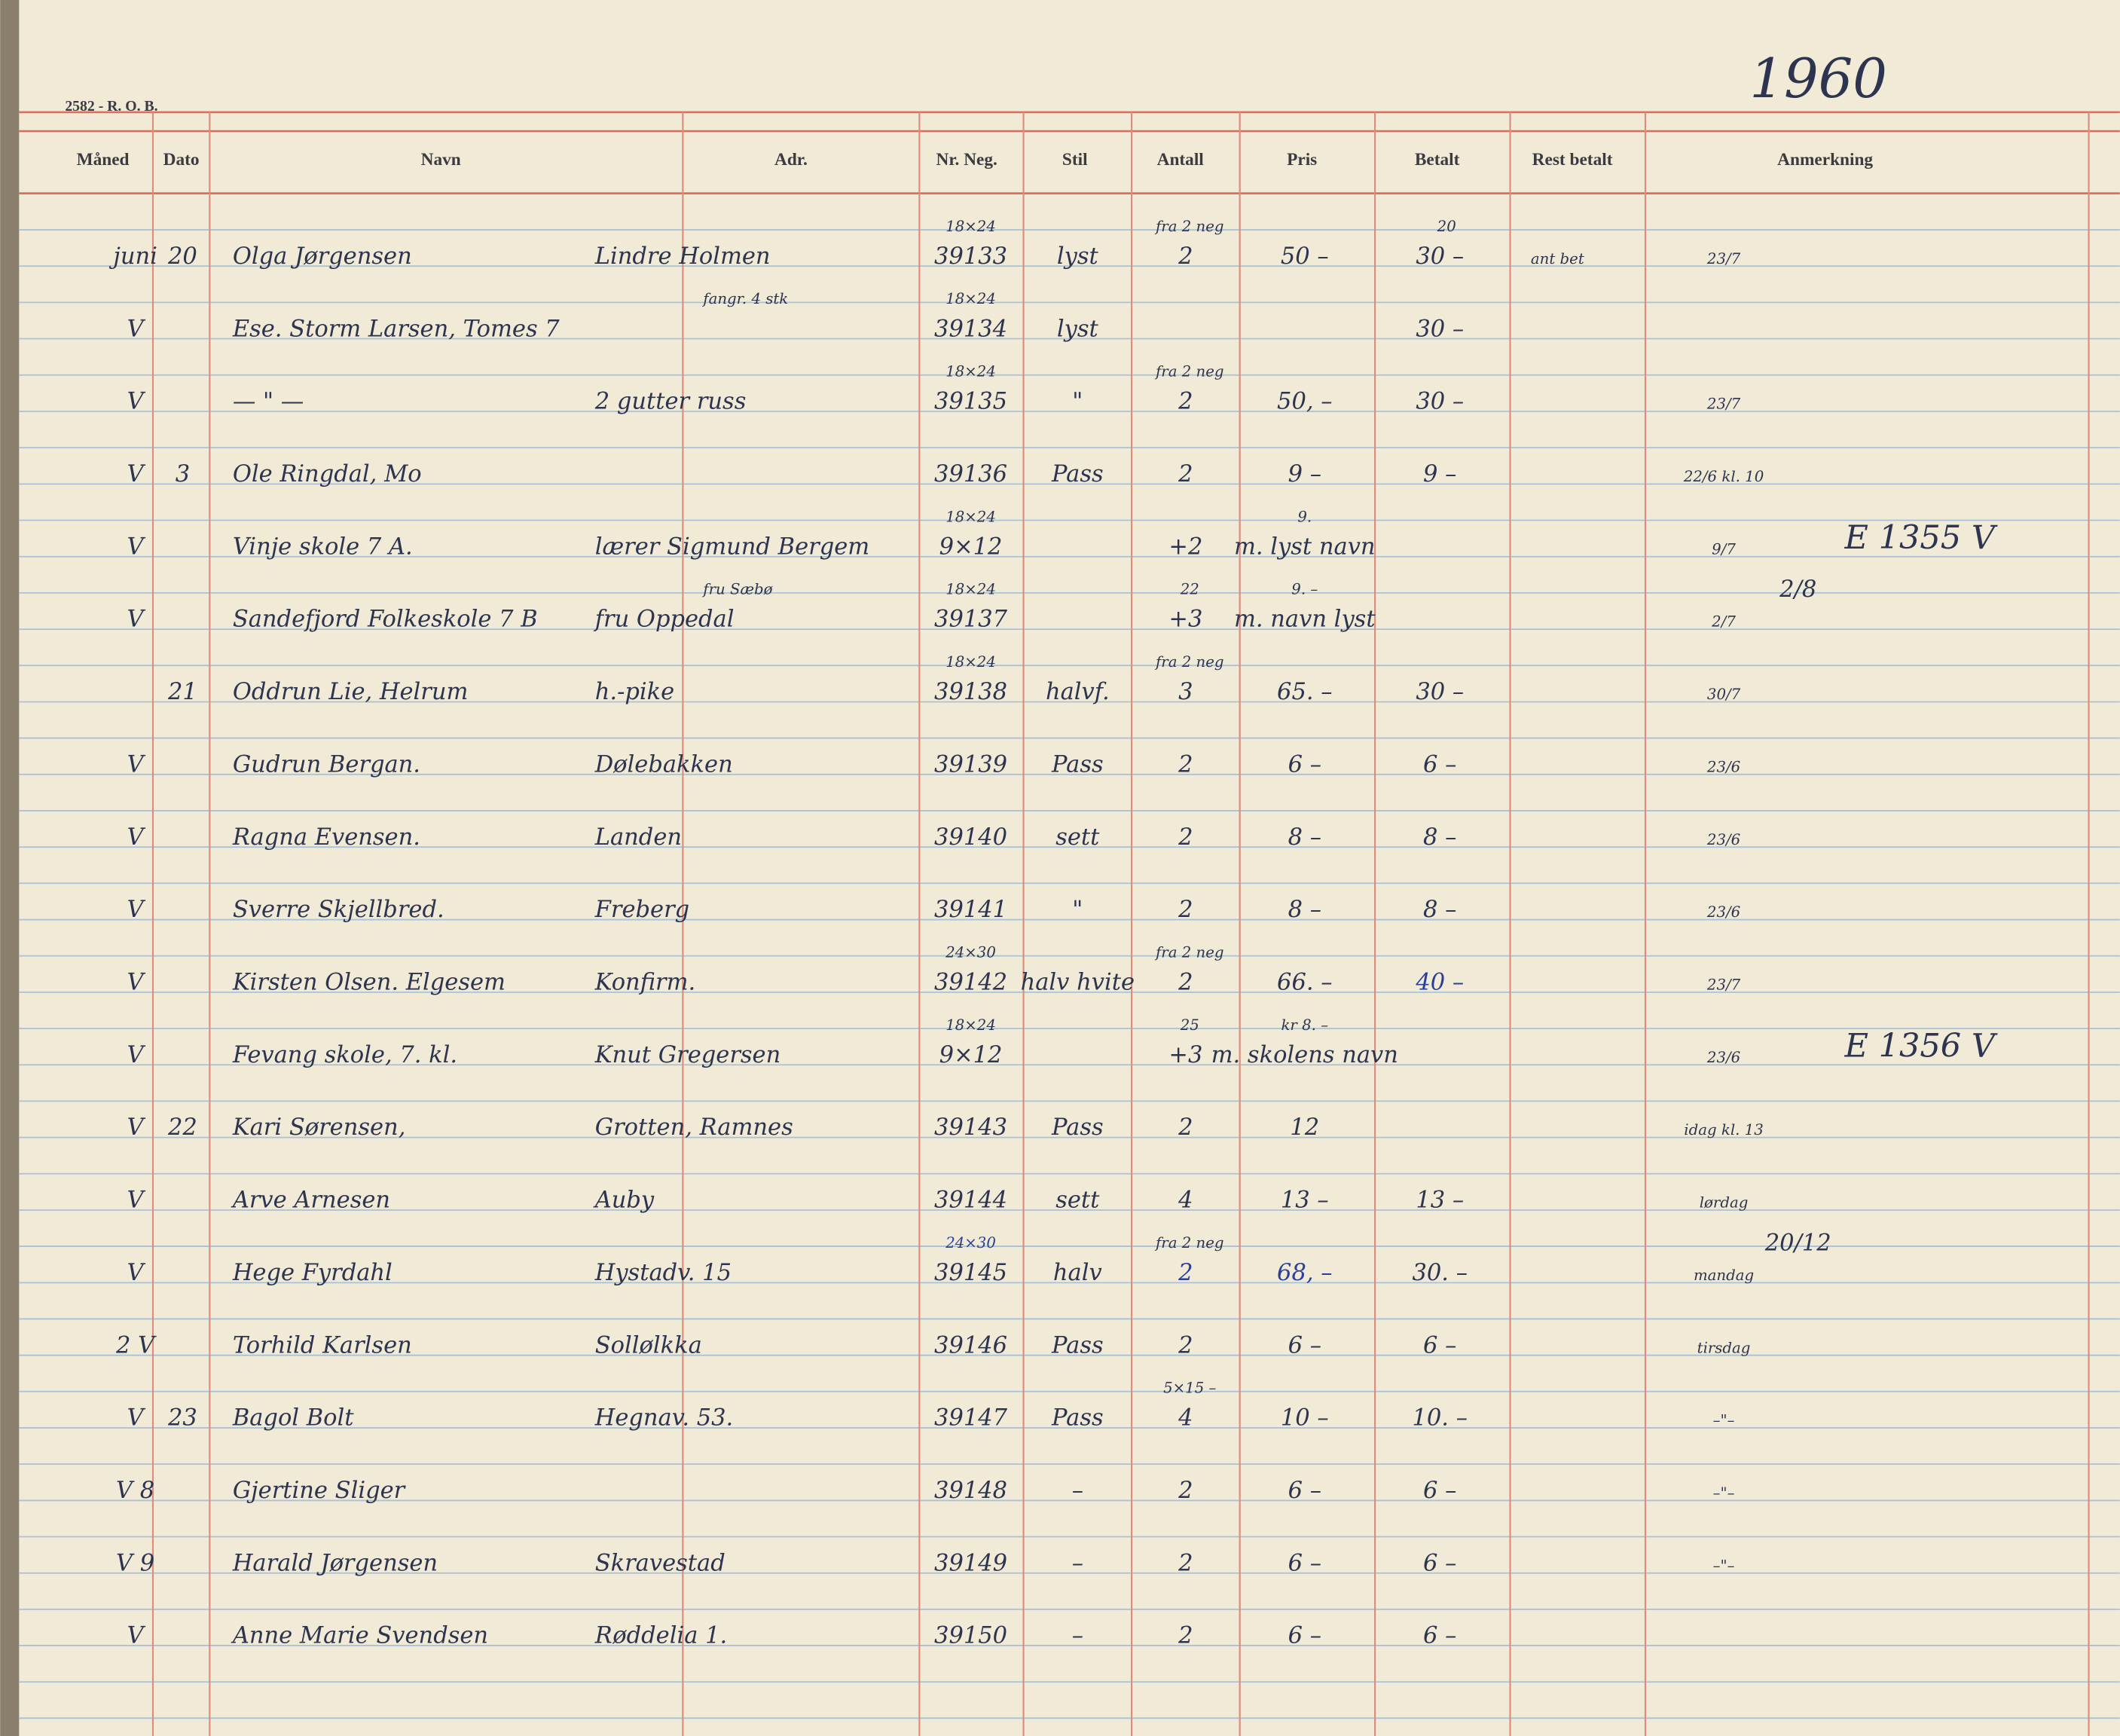 The image size is (2120, 1736). What do you see at coordinates (970, 910) in the screenshot?
I see `entry-neg: 39141` at bounding box center [970, 910].